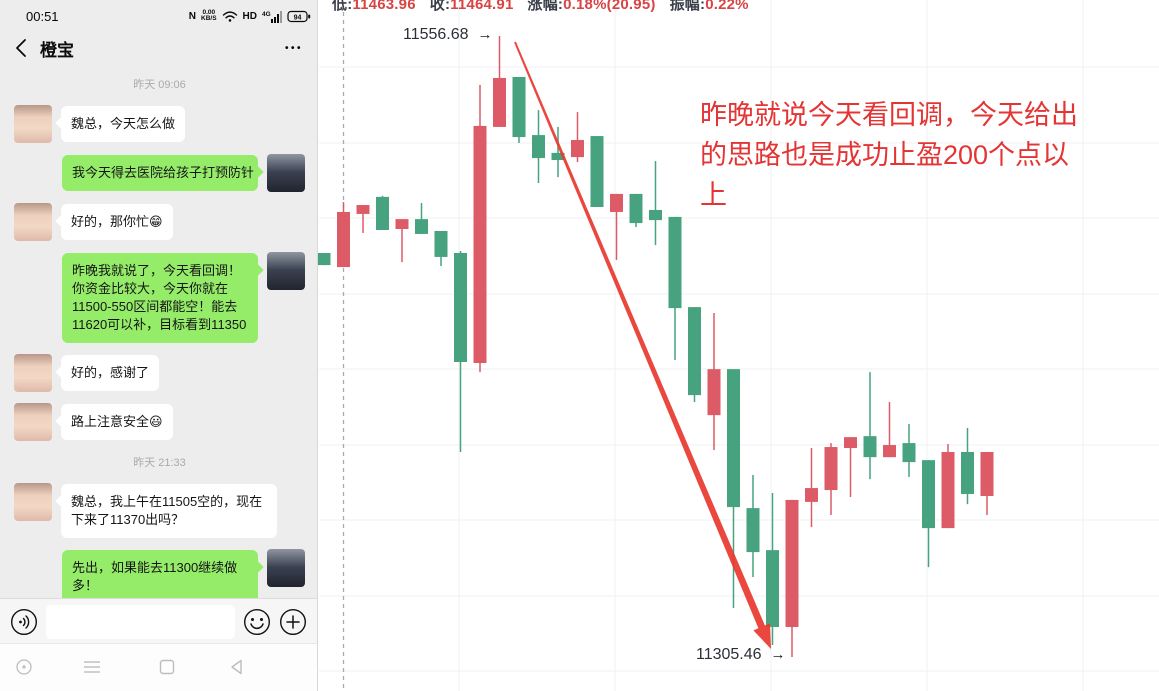 Image resolution: width=1159 pixels, height=691 pixels. What do you see at coordinates (293, 48) in the screenshot?
I see `more-options-button: •••` at bounding box center [293, 48].